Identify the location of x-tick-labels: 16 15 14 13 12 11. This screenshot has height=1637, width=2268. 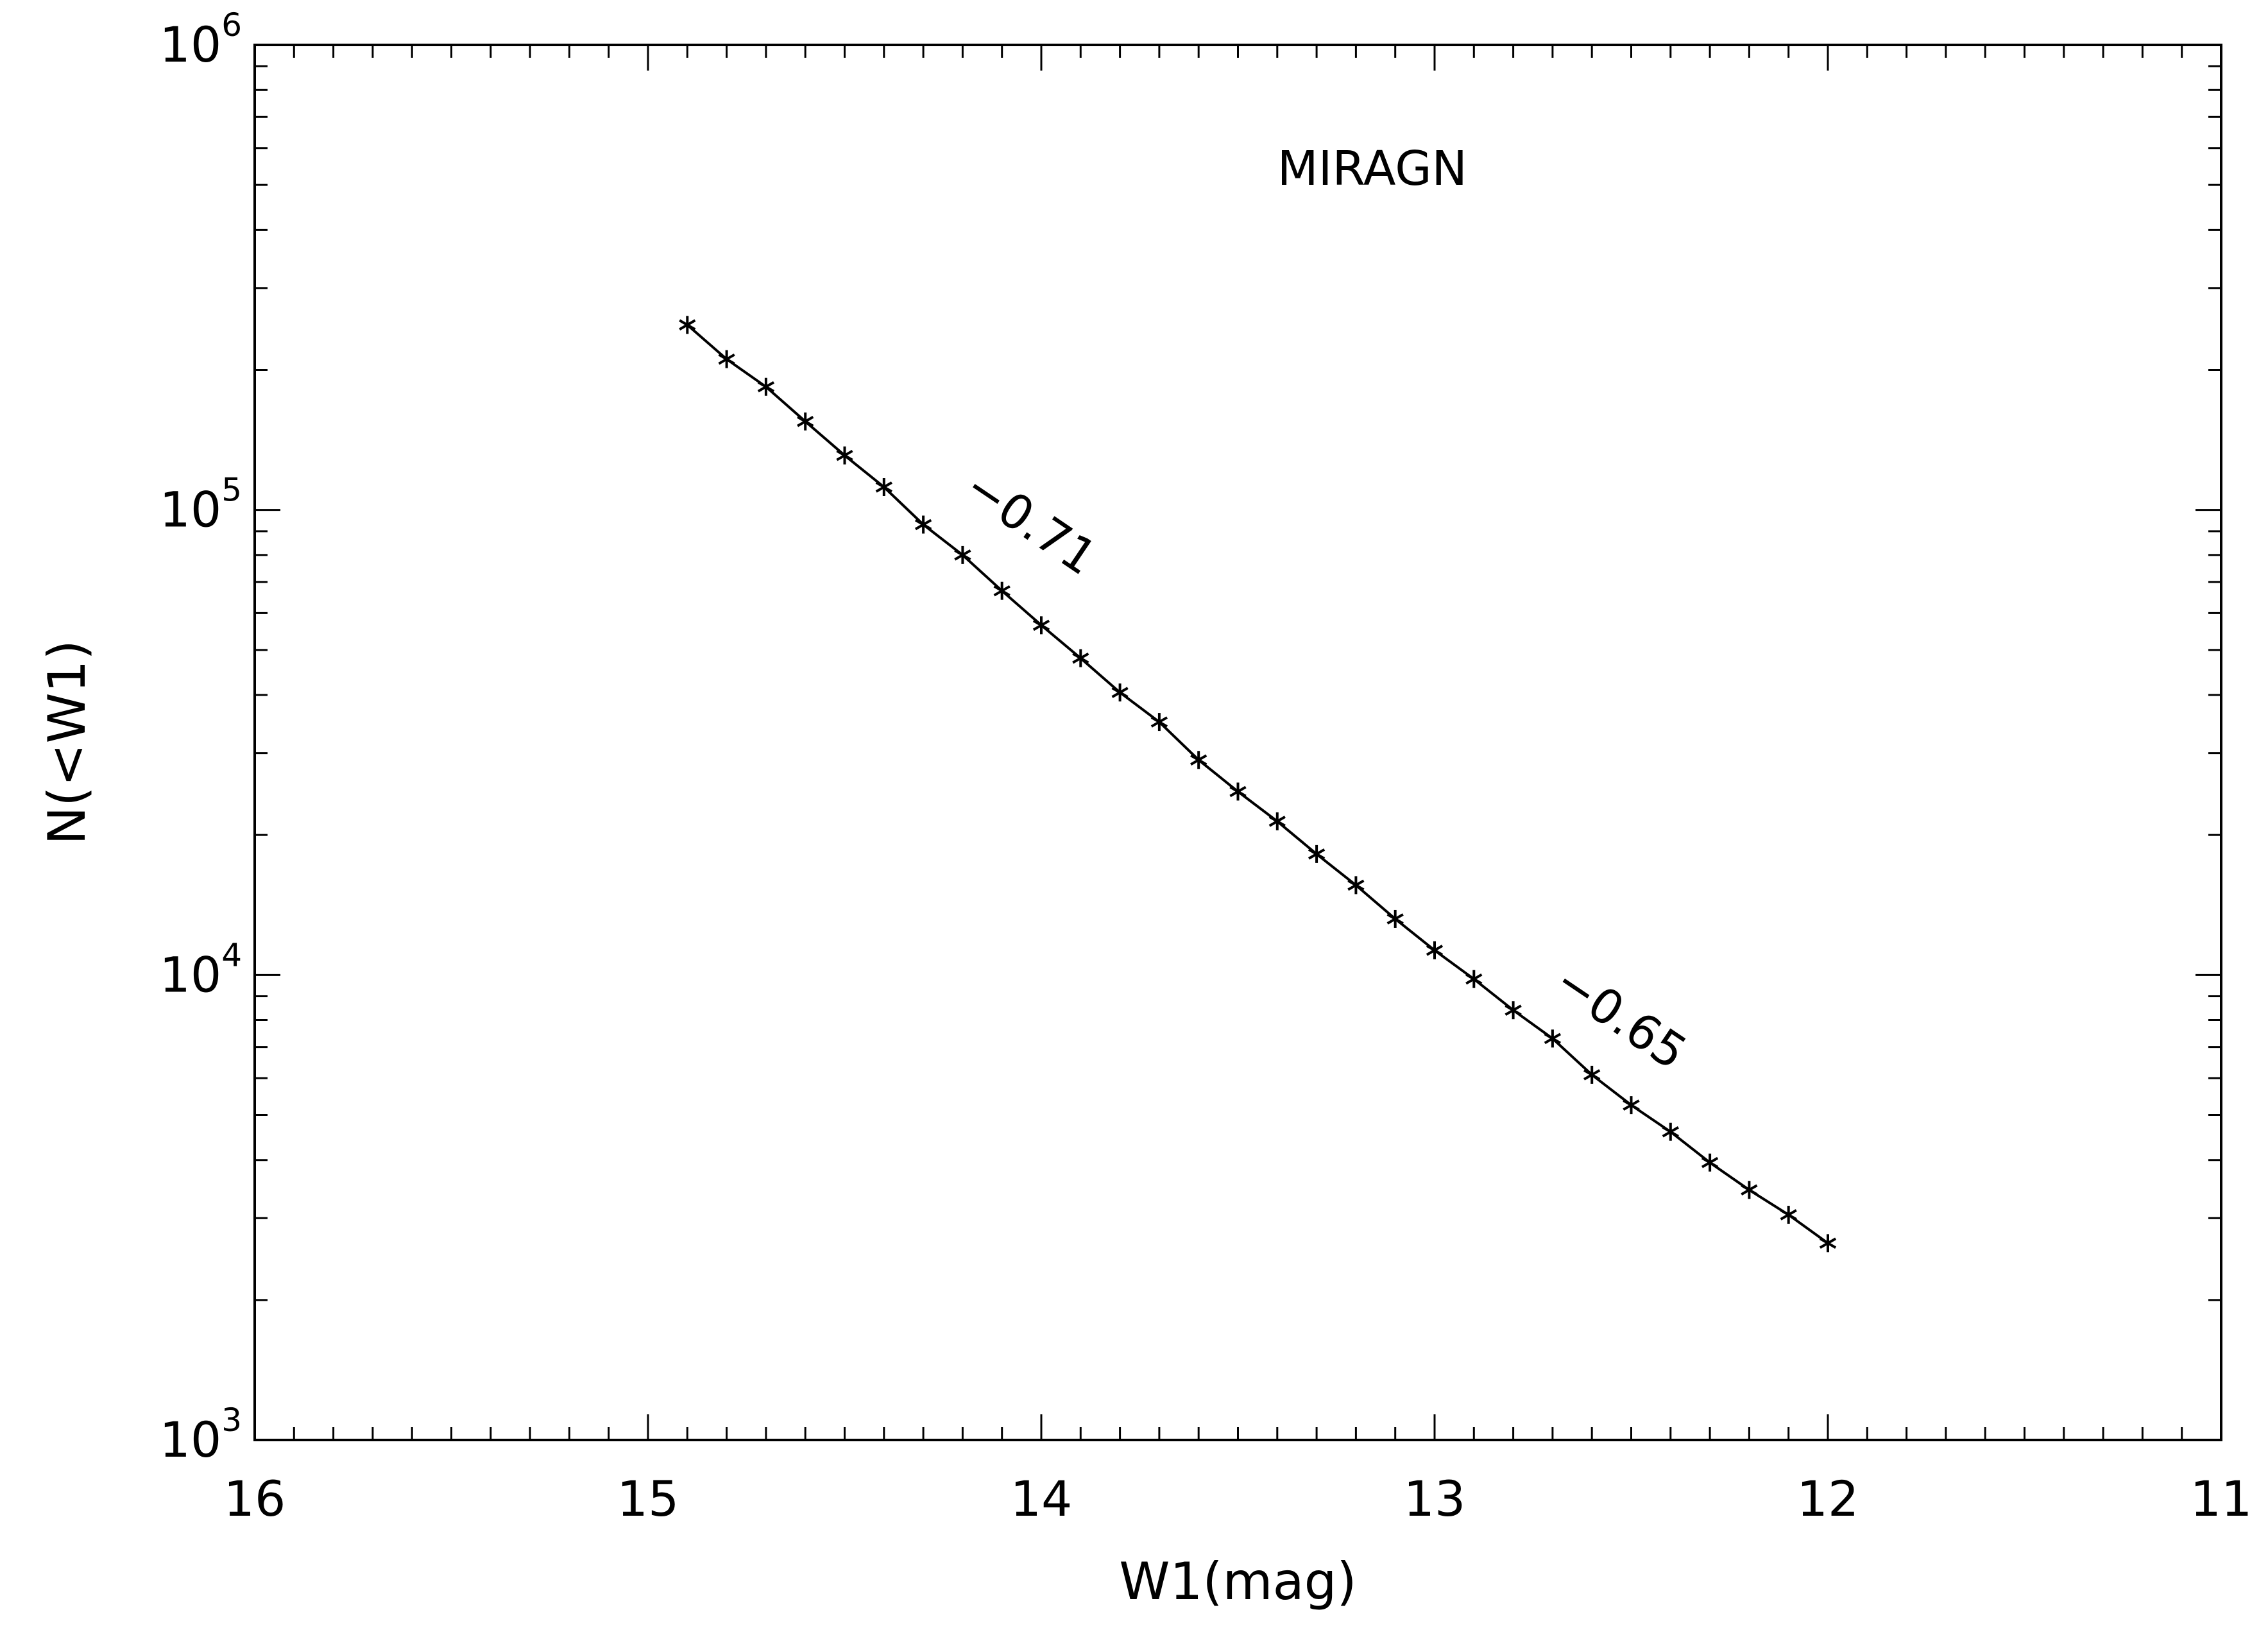
(1238, 1499).